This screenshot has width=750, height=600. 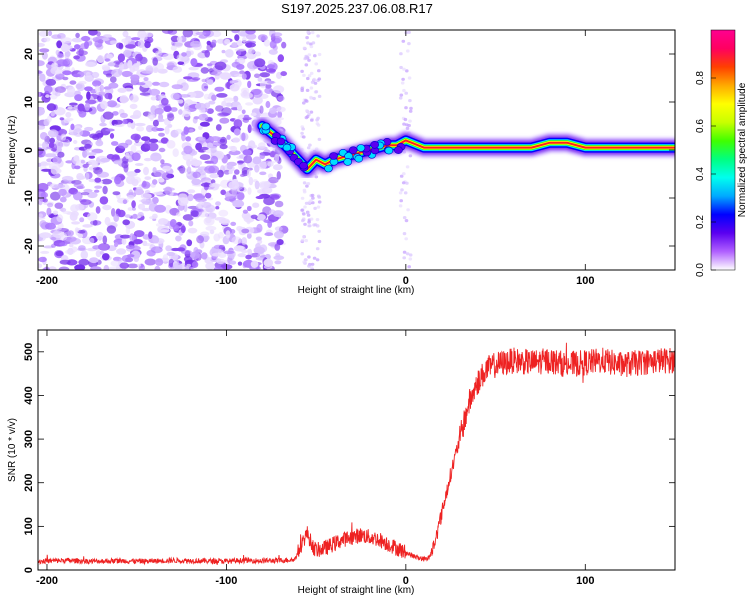 What do you see at coordinates (585, 581) in the screenshot?
I see `snr-x-tick-label: 100` at bounding box center [585, 581].